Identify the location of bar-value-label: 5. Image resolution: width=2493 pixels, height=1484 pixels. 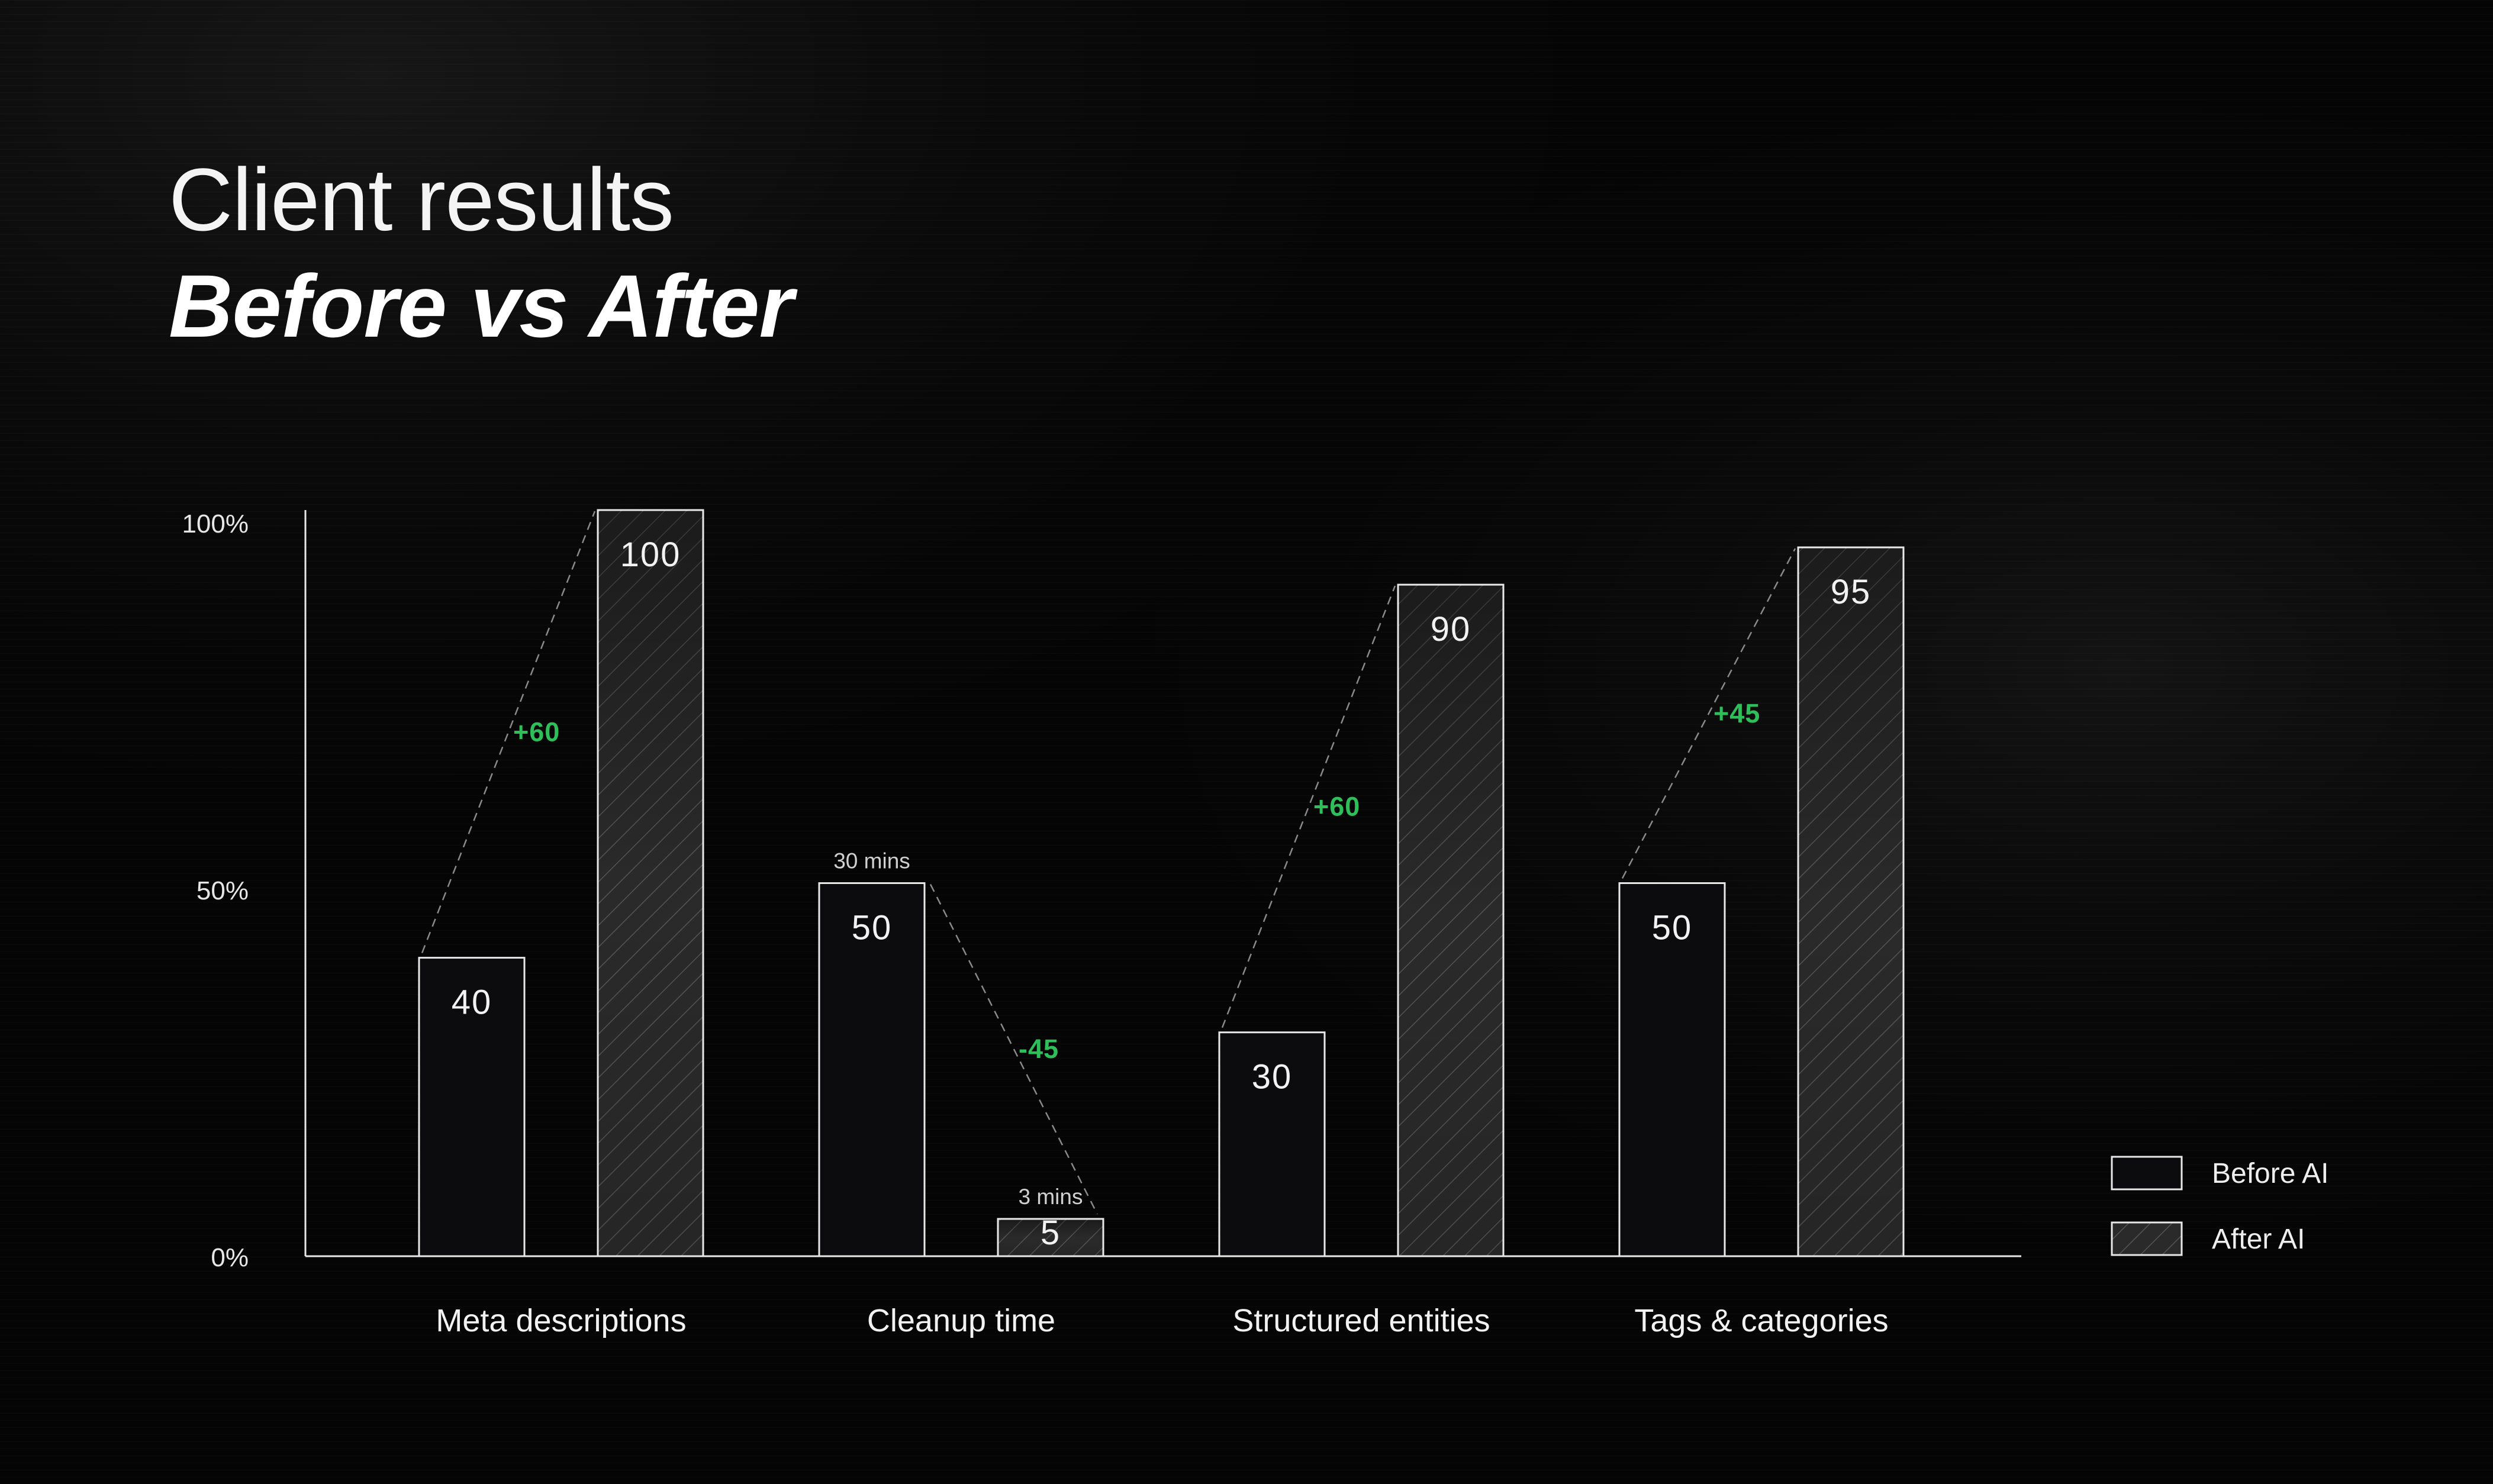
(1051, 1233).